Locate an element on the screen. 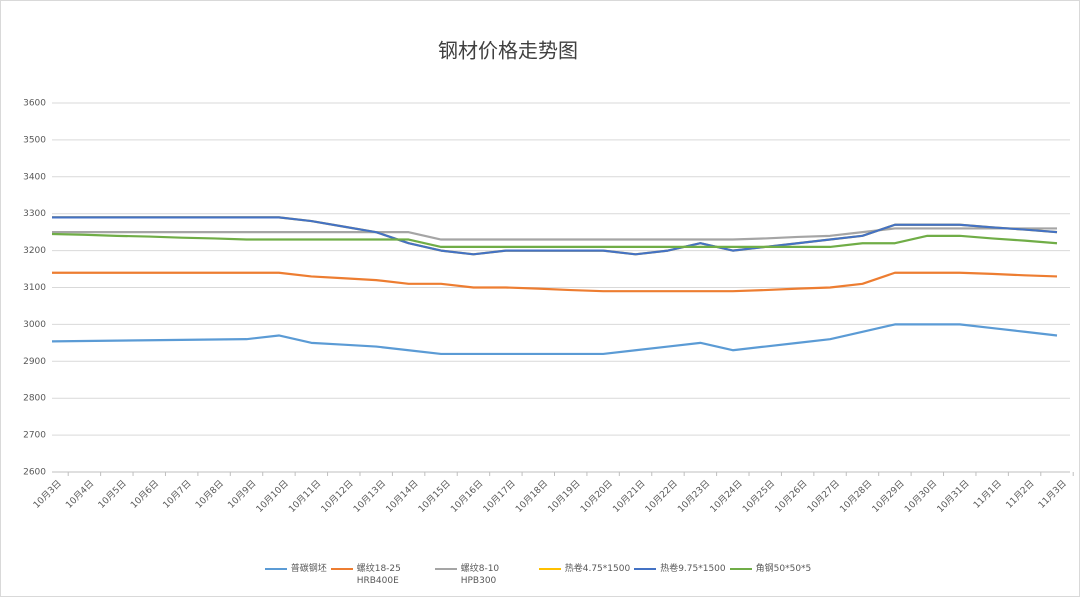 The width and height of the screenshot is (1080, 597). legend-label: 热卷9.75*1500 is located at coordinates (693, 569).